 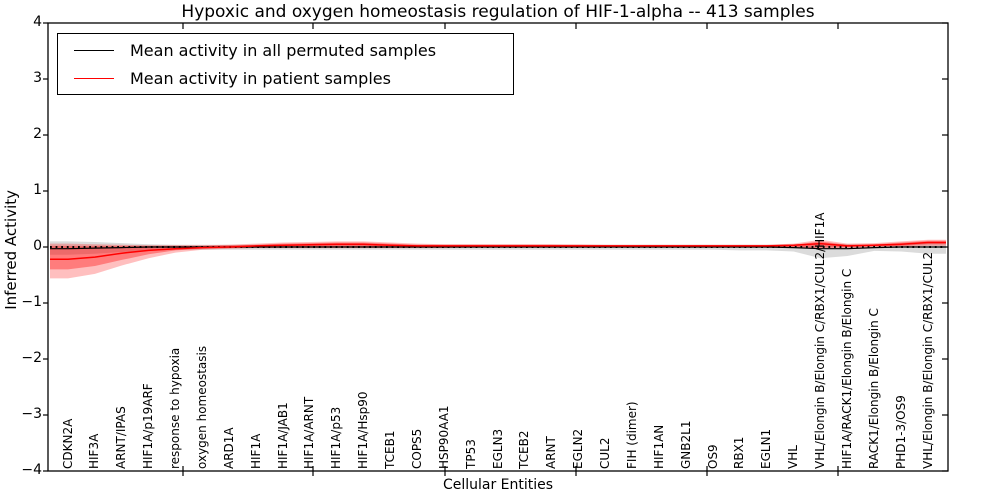 What do you see at coordinates (498, 251) in the screenshot?
I see `patient-mean-line` at bounding box center [498, 251].